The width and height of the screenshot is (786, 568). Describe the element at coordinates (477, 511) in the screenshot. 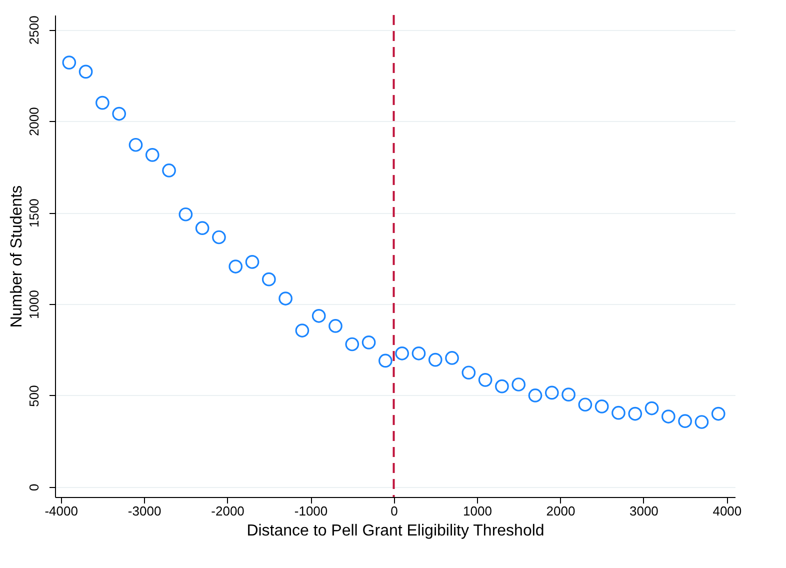

I see `x-tick-label: 1000` at that location.